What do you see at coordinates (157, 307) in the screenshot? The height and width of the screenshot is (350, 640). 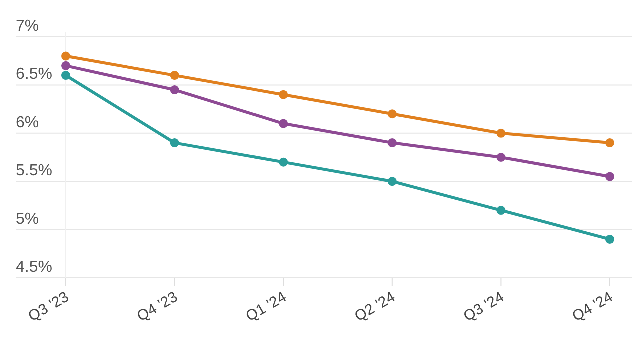 I see `x-tick-label: Q4 '23` at bounding box center [157, 307].